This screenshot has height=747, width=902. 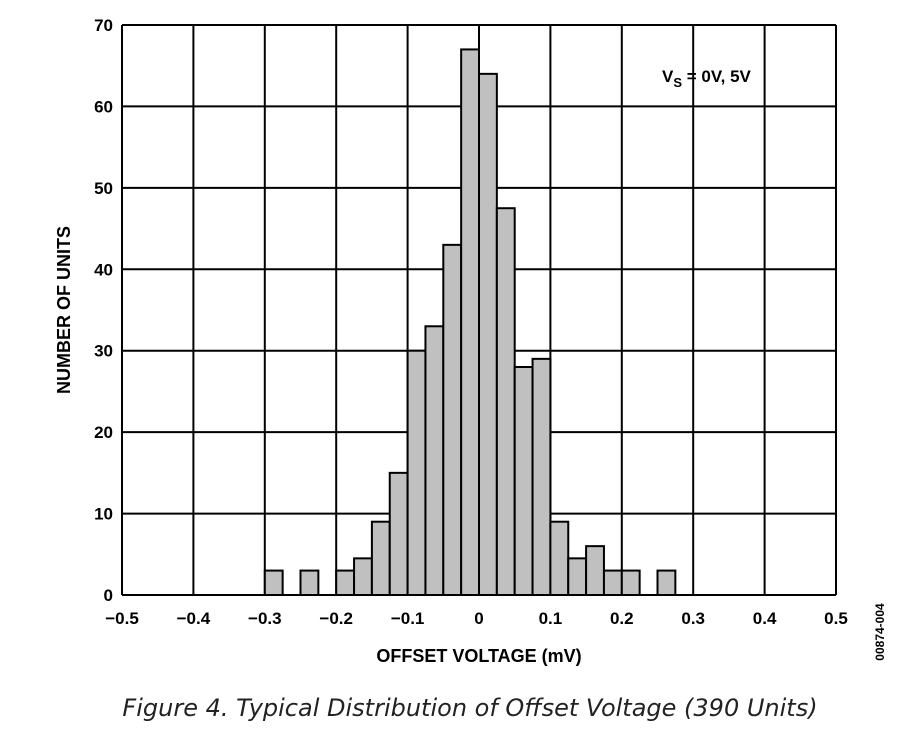 I want to click on supply-annotation: VS = 0V, 5V, so click(x=707, y=78).